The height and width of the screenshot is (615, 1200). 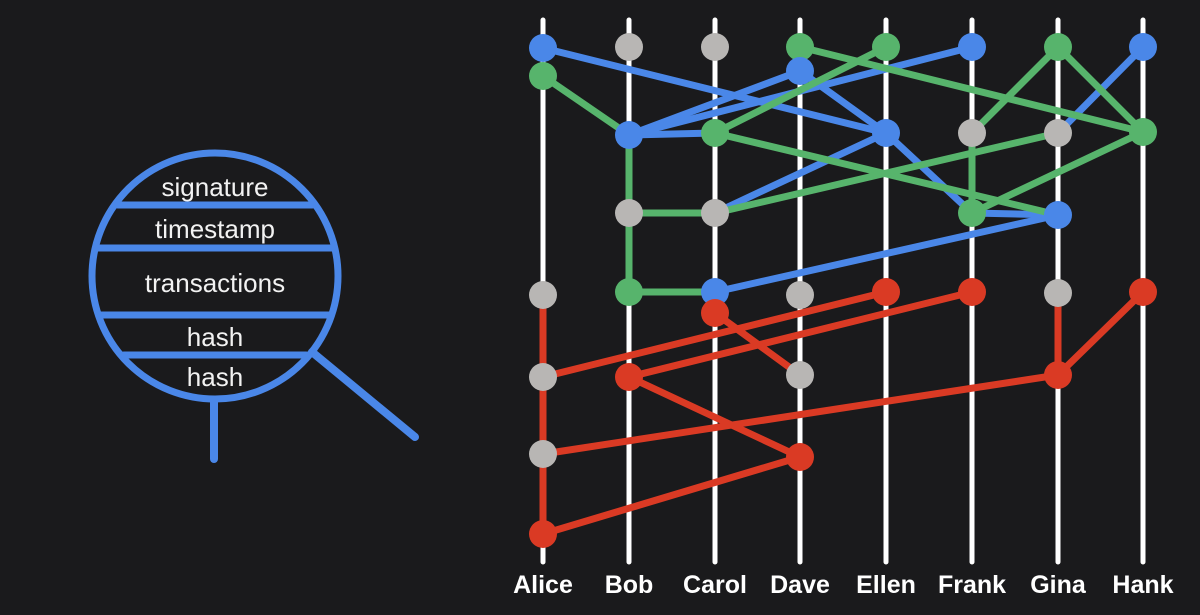 I want to click on event-dot-gray-frank, so click(x=972, y=133).